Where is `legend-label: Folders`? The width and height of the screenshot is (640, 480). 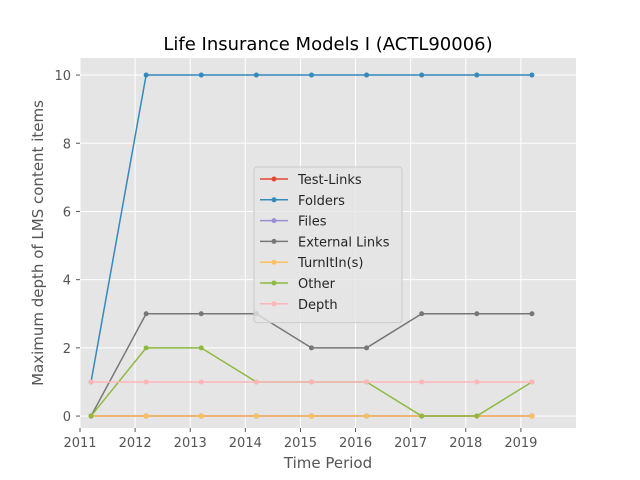
legend-label: Folders is located at coordinates (321, 201).